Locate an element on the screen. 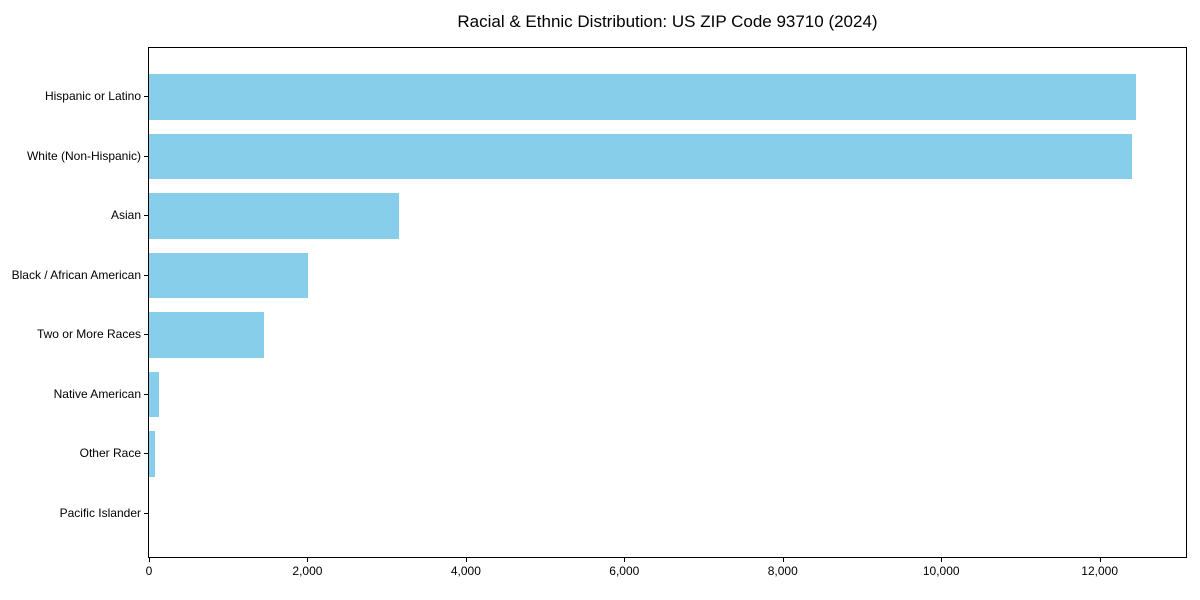  x-tick-label-4000: 4,000 is located at coordinates (465, 571).